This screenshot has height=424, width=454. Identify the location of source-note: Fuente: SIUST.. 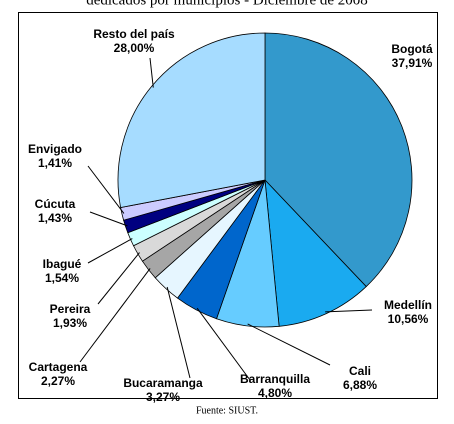
(227, 410).